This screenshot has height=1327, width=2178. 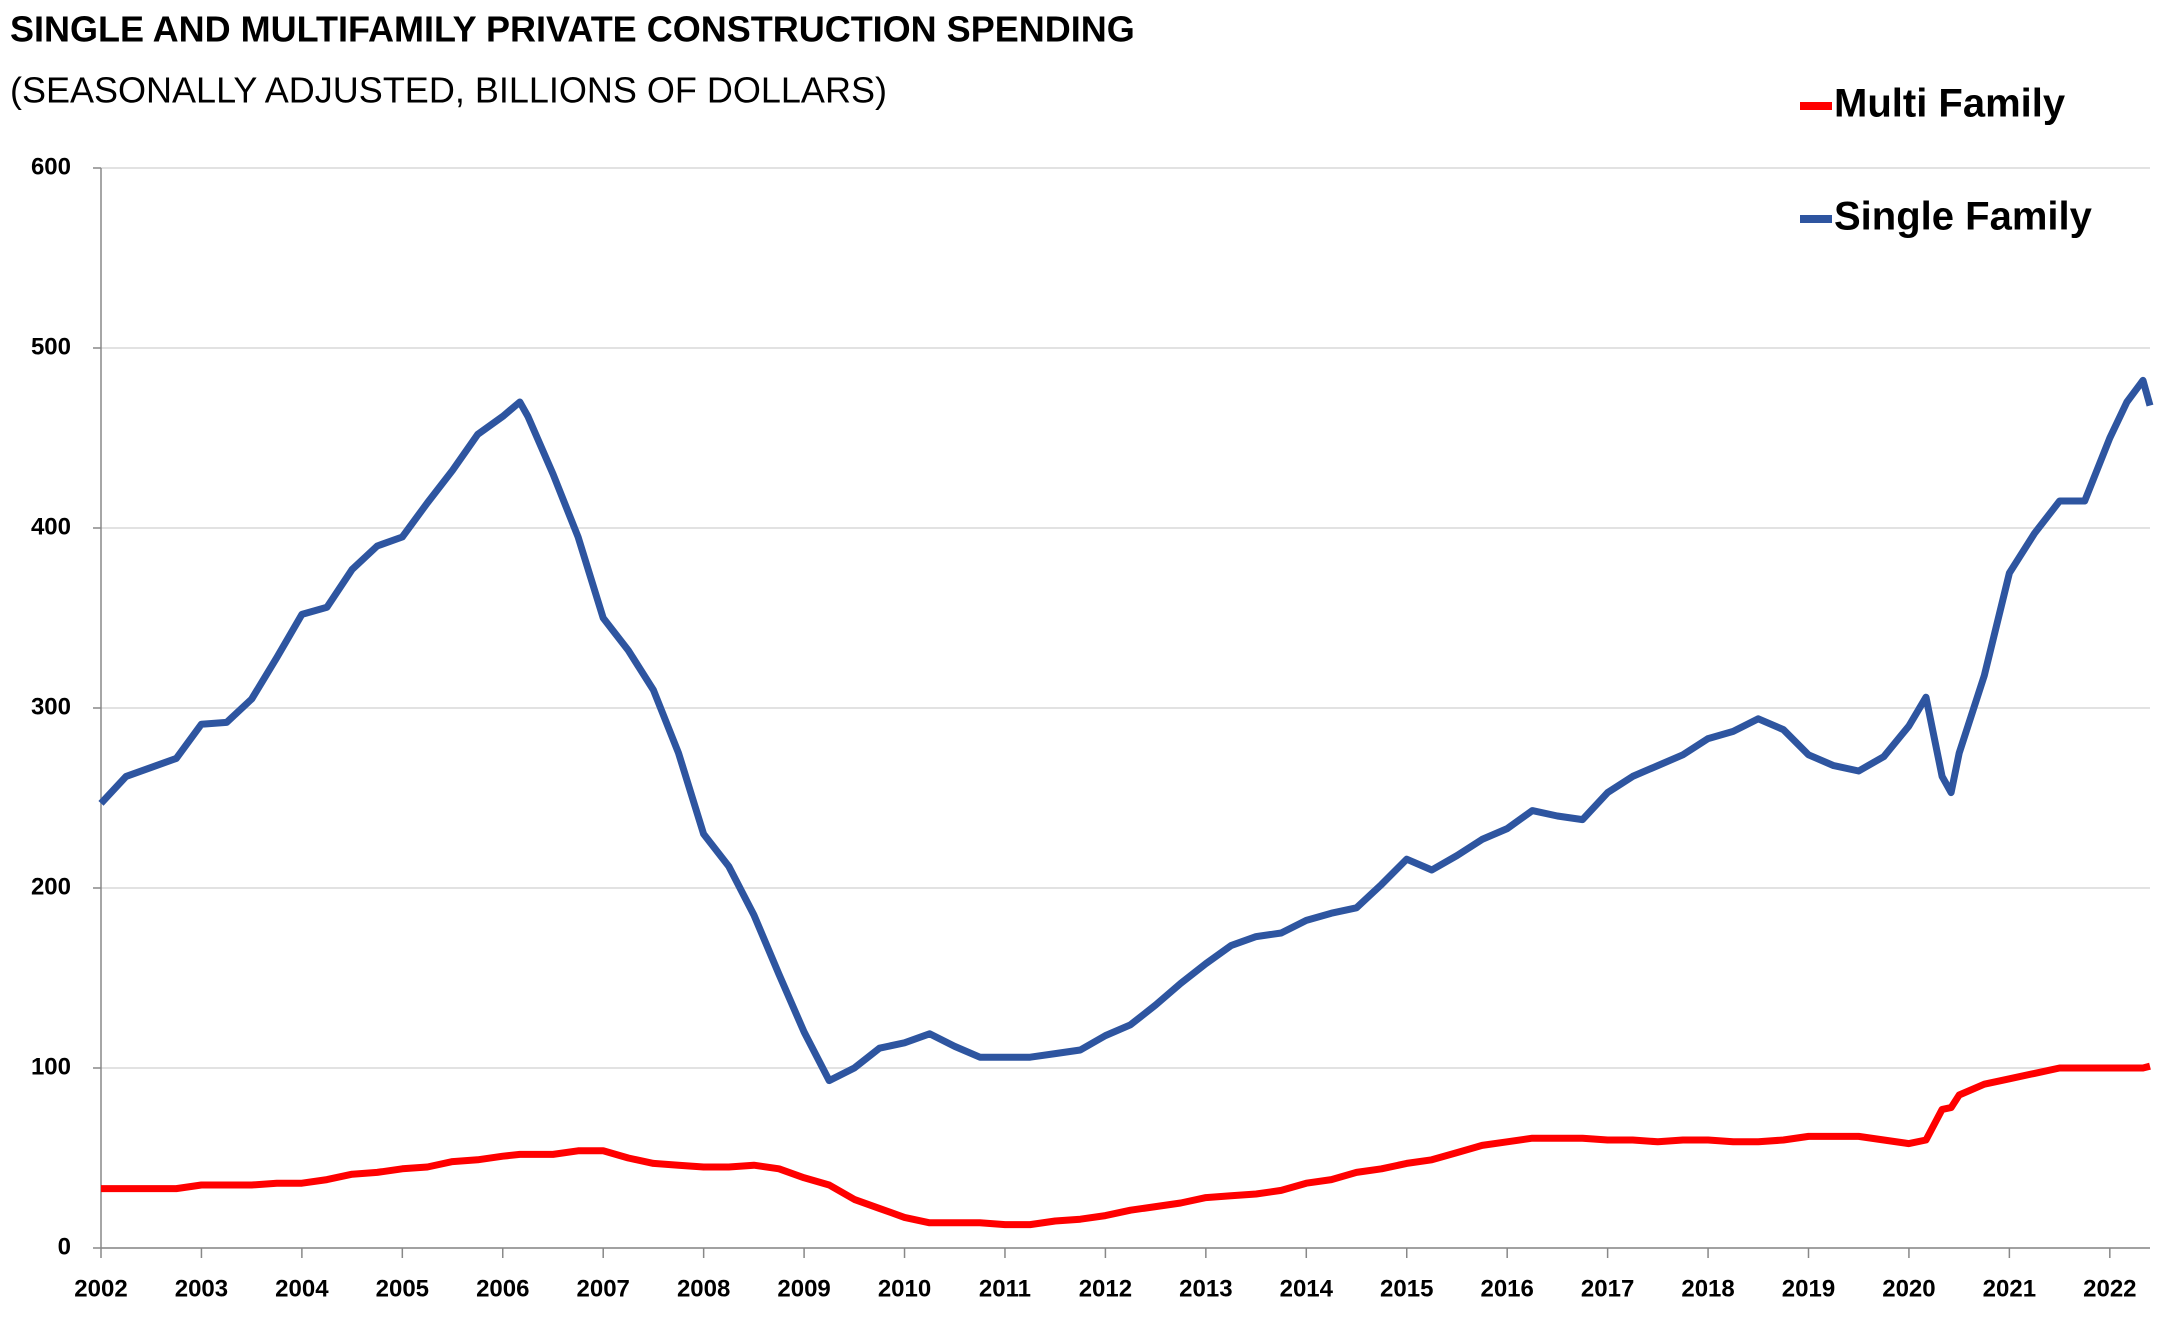 I want to click on x-tick-label: 2012, so click(x=1105, y=1288).